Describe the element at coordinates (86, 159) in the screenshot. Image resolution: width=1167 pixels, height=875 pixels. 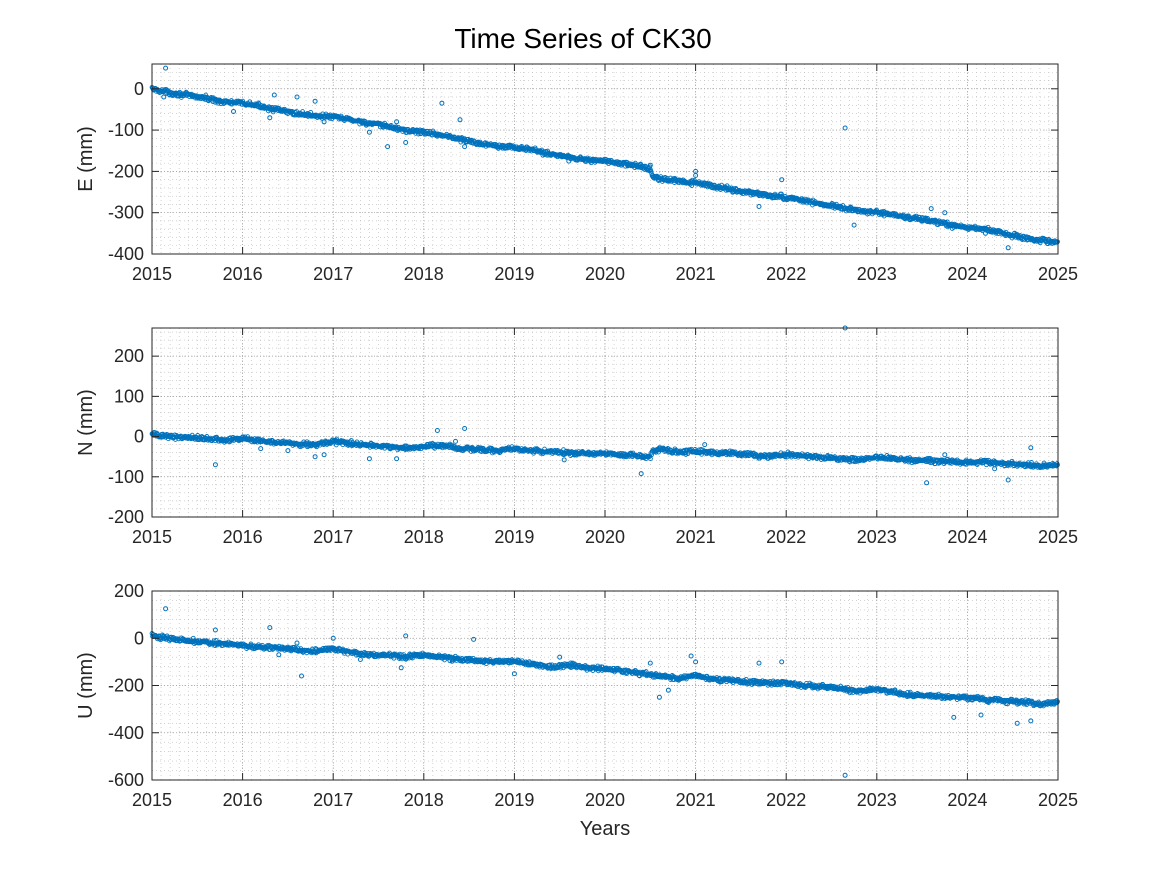
I see `y-axis-label: E (mm)` at that location.